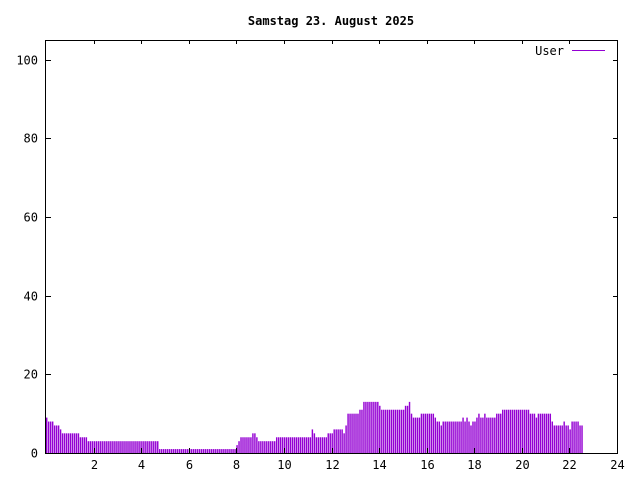  What do you see at coordinates (31, 375) in the screenshot?
I see `y-tick-label: 20` at bounding box center [31, 375].